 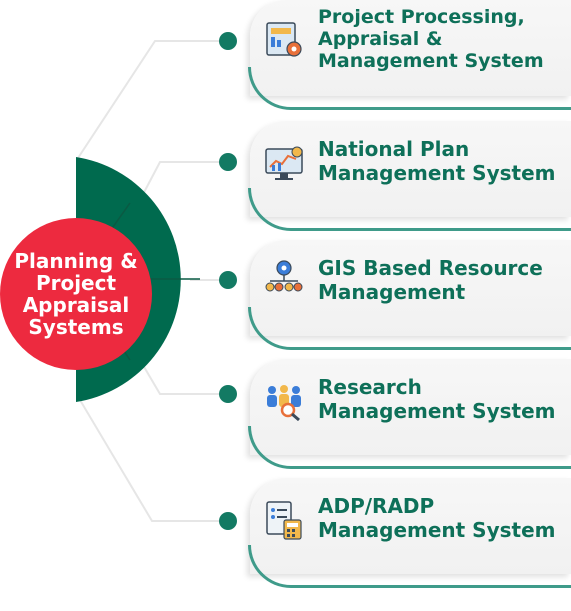 What do you see at coordinates (284, 276) in the screenshot?
I see `gear-network-icon` at bounding box center [284, 276].